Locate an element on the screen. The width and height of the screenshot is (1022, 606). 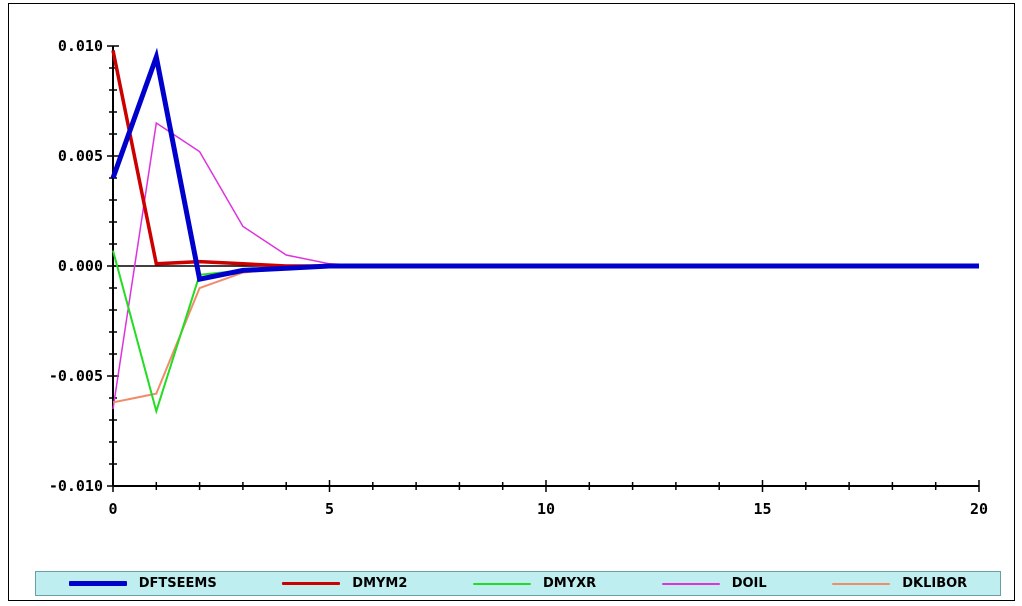
legend-label: DMYM2 is located at coordinates (380, 583).